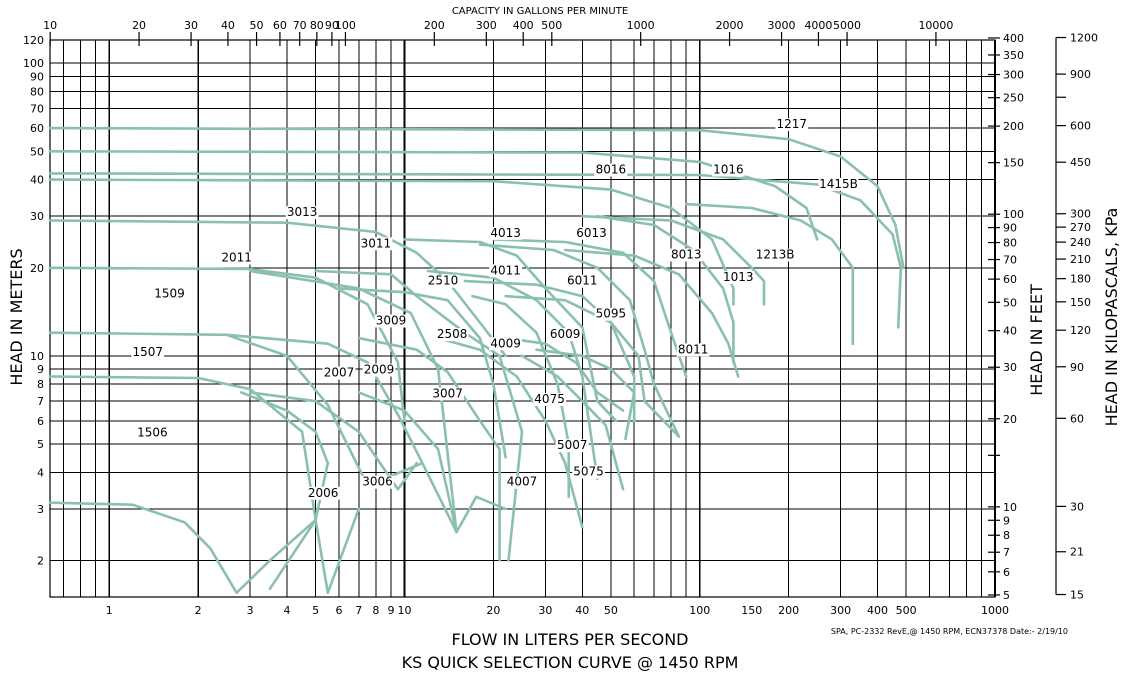 The height and width of the screenshot is (676, 1122). I want to click on kpa-tick-label: 15, so click(1077, 595).